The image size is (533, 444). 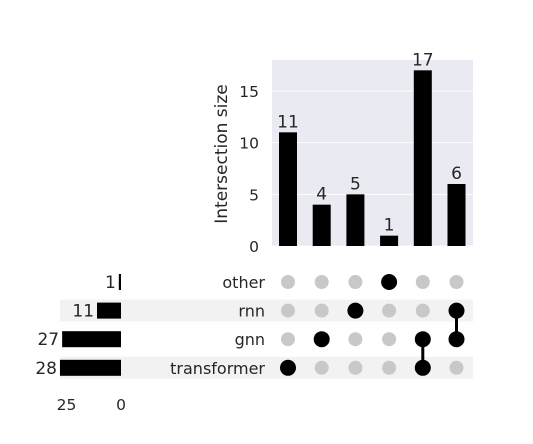 I want to click on set-name-other: other, so click(x=243, y=282).